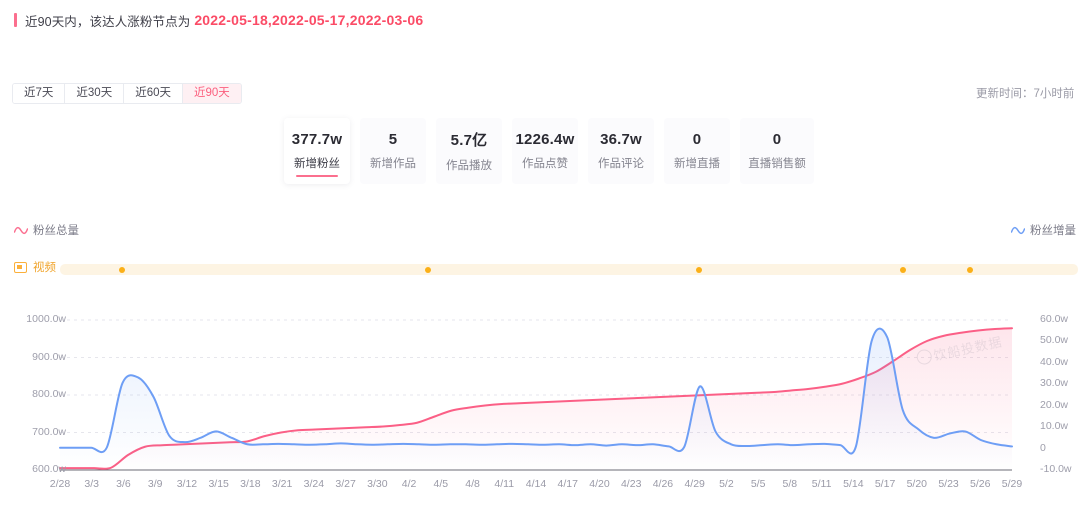  Describe the element at coordinates (282, 484) in the screenshot. I see `x-axis-tick: 3/21` at that location.